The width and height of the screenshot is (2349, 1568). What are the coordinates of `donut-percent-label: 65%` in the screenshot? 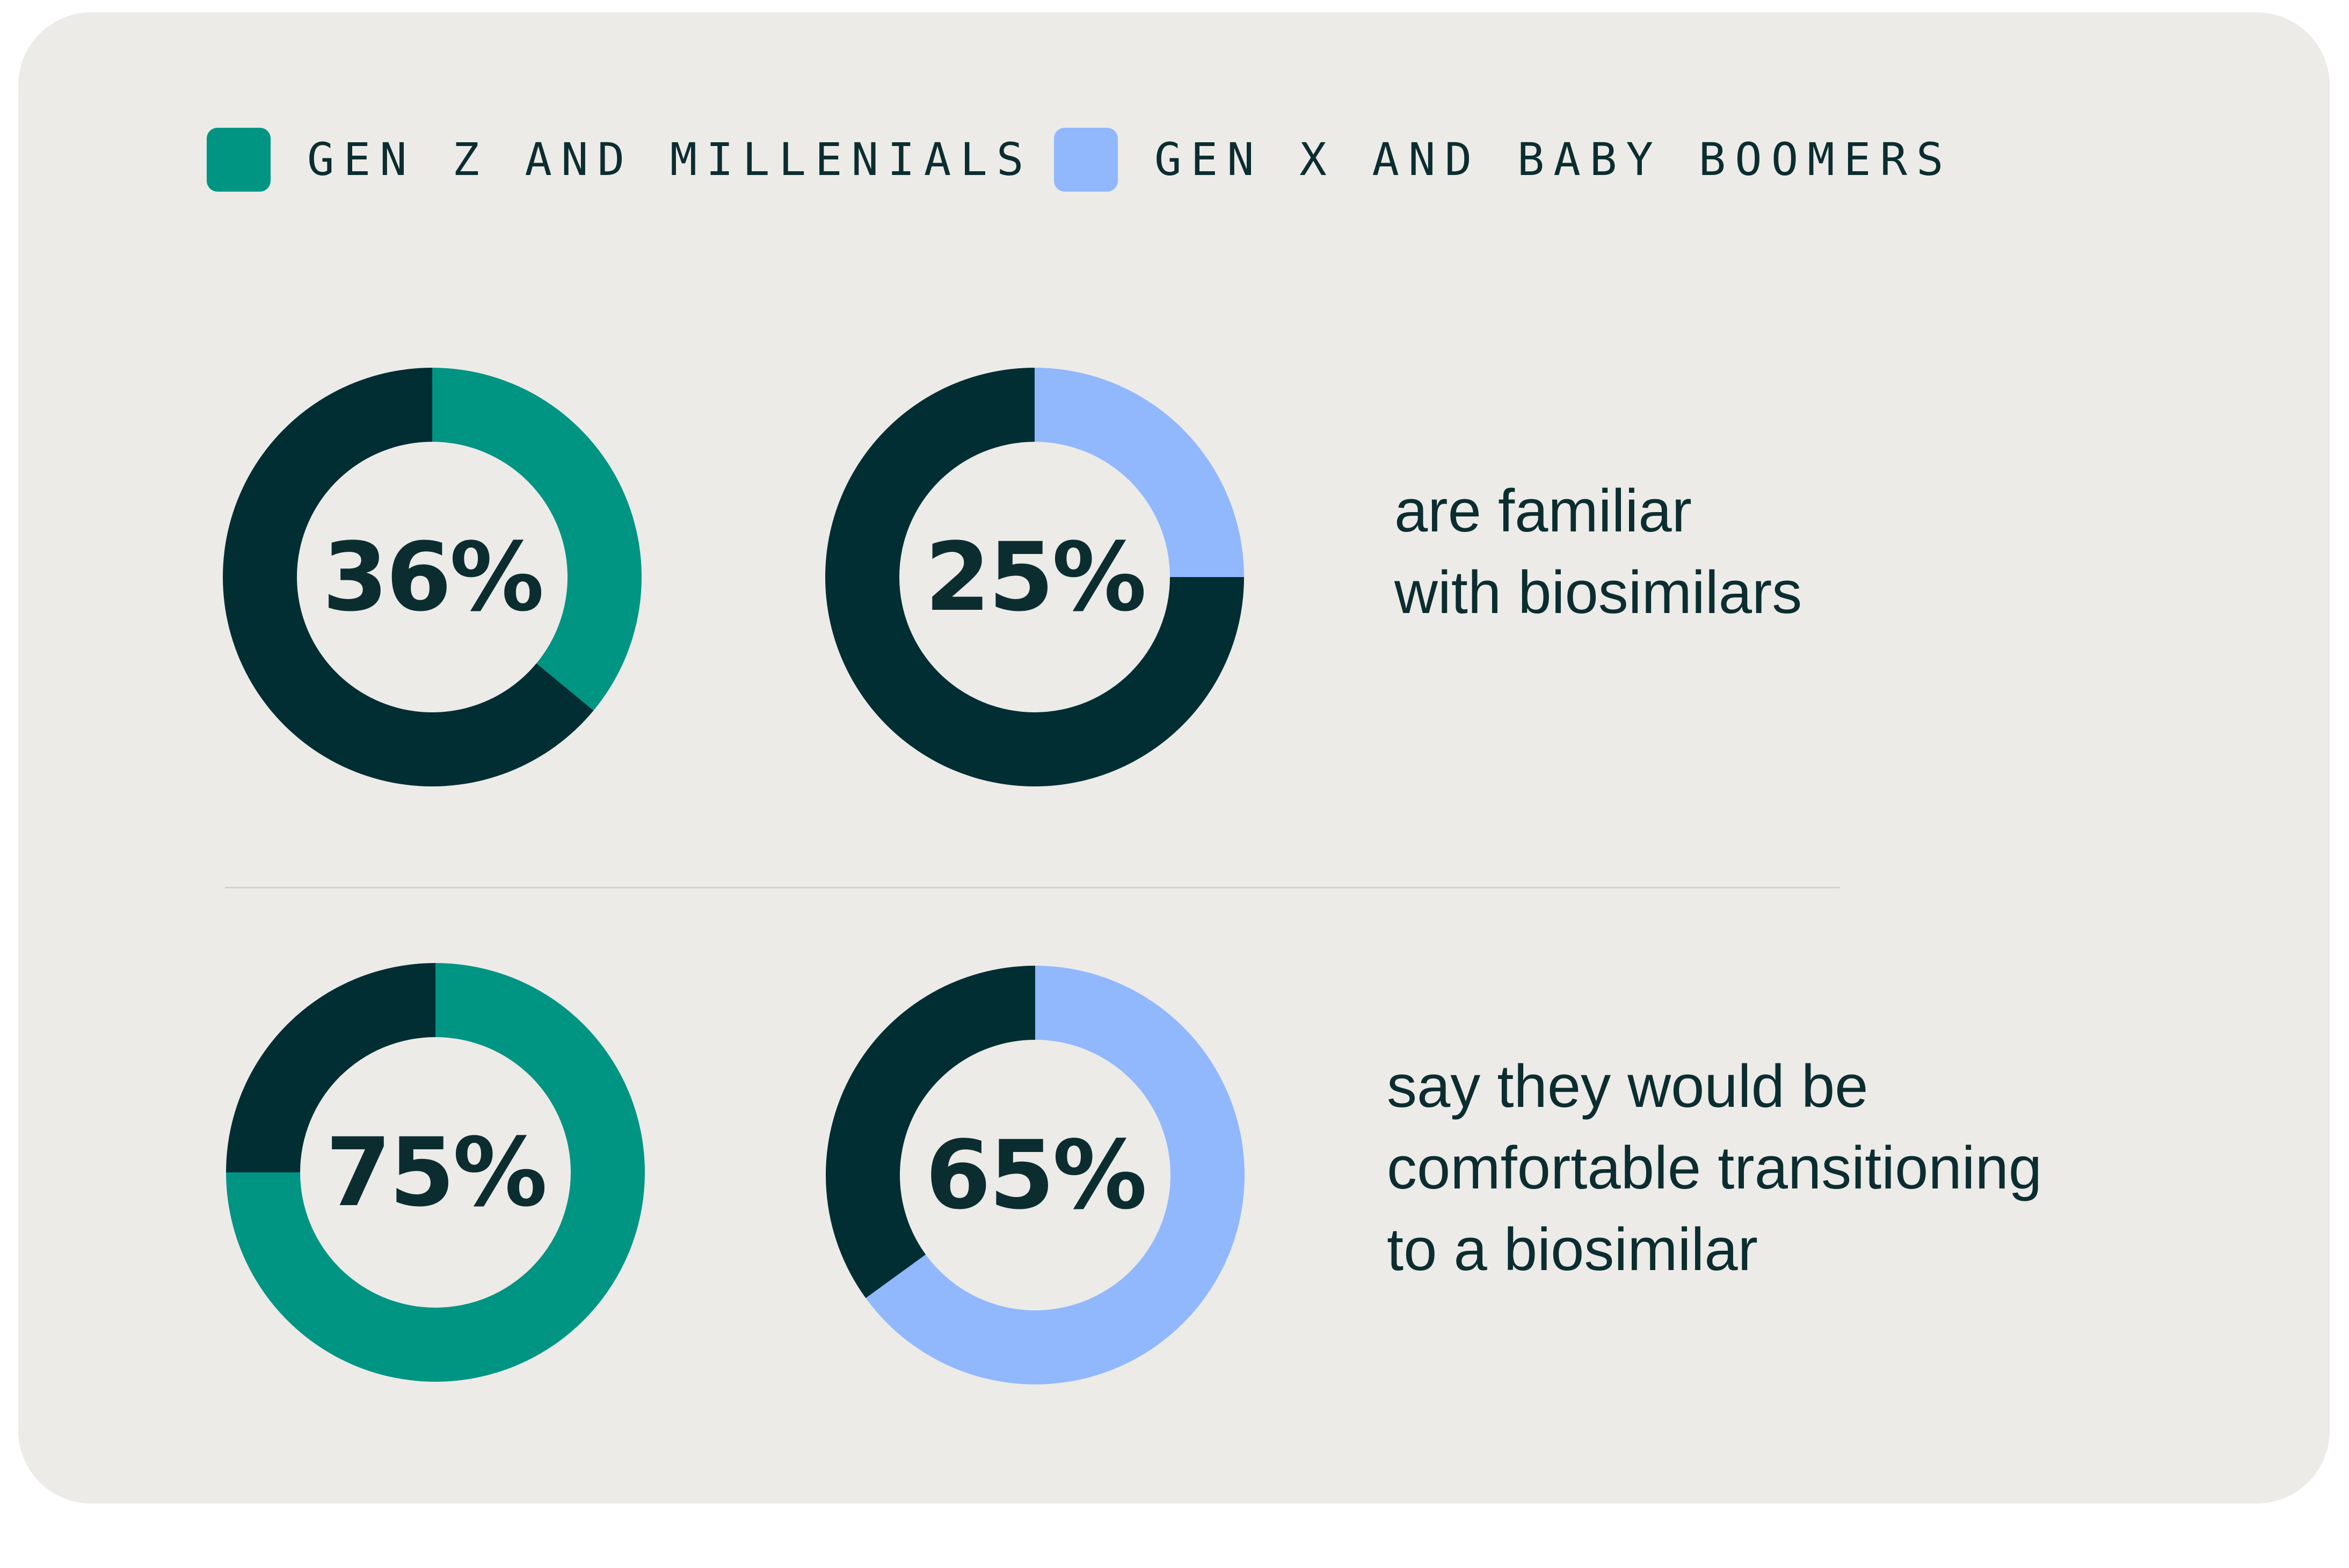 It's located at (1036, 1175).